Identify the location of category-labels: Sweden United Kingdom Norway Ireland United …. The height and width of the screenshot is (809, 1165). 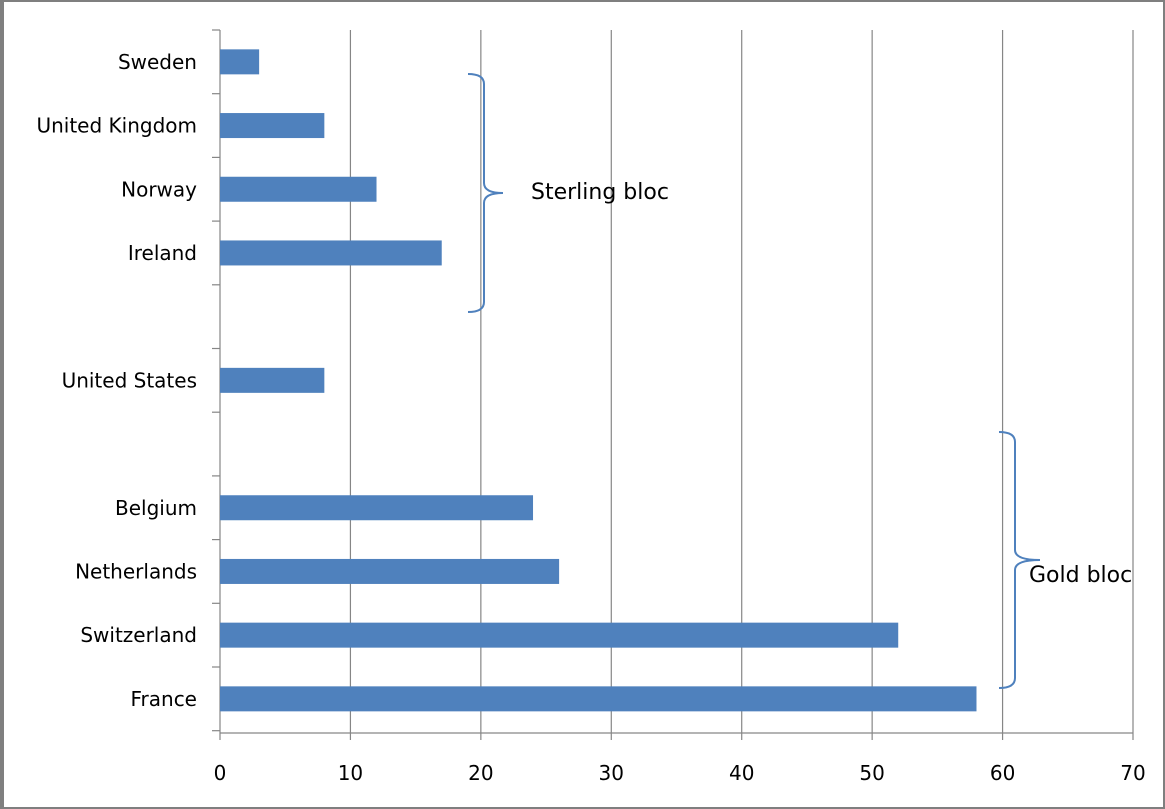
(116, 380).